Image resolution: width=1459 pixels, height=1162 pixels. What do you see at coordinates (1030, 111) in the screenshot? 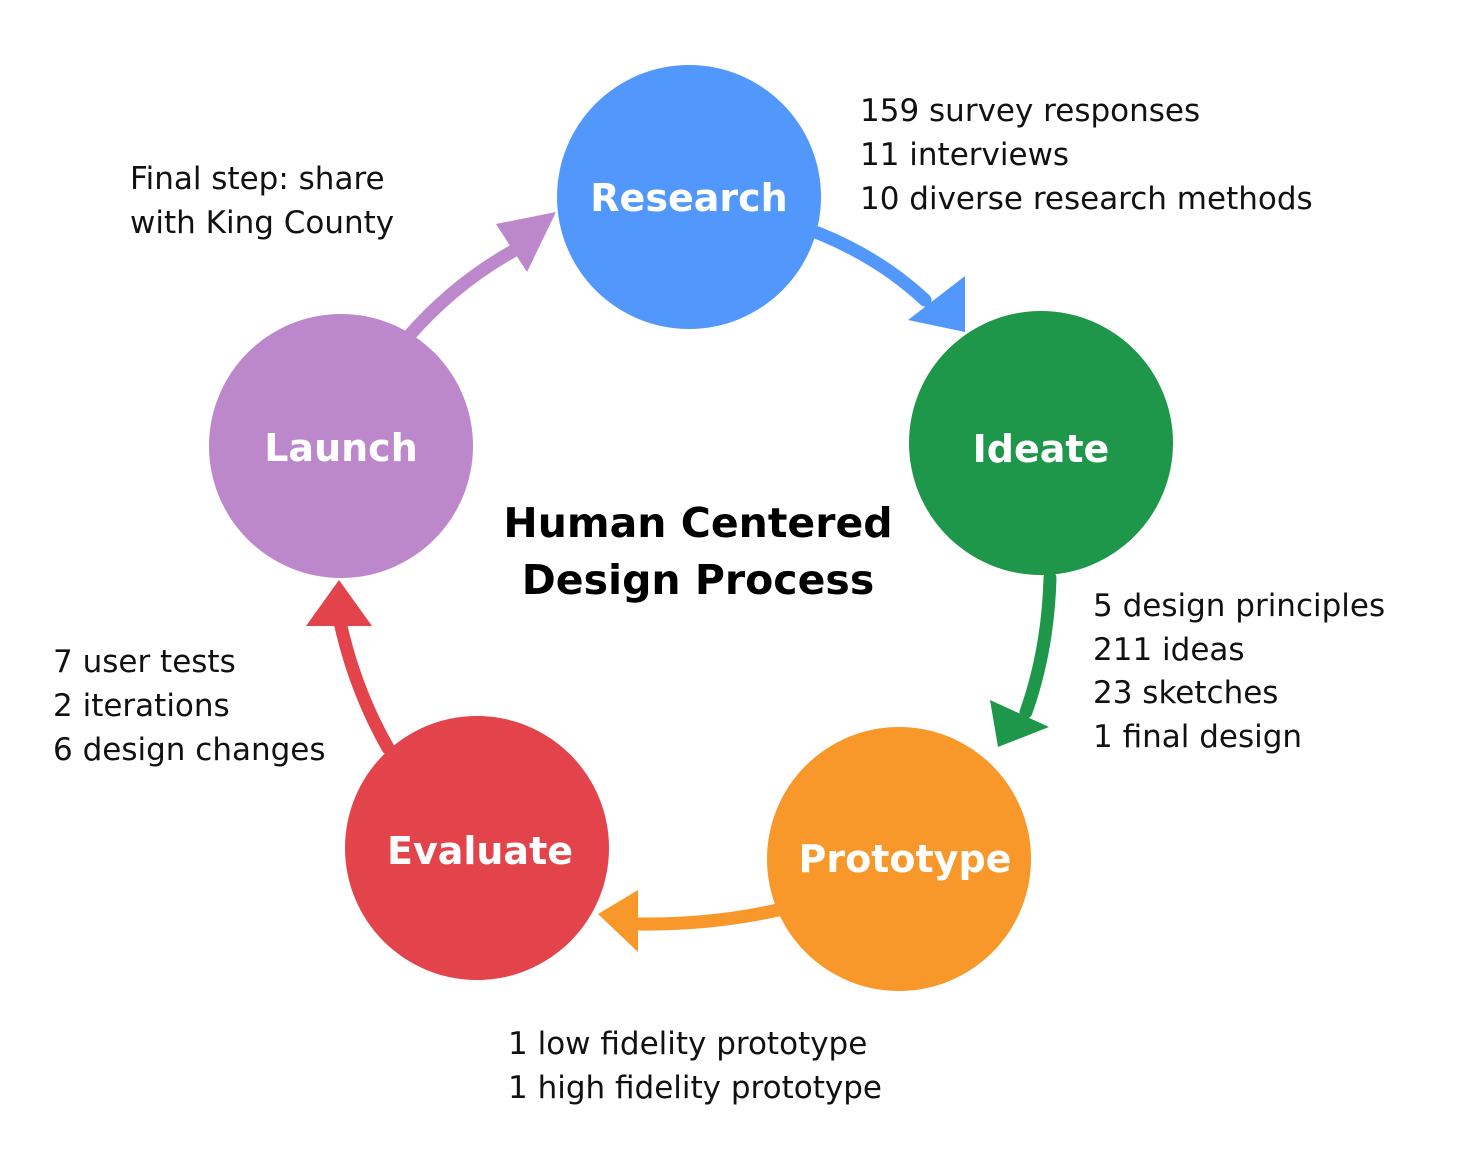
I see `note-research-1: 159 survey responses` at bounding box center [1030, 111].